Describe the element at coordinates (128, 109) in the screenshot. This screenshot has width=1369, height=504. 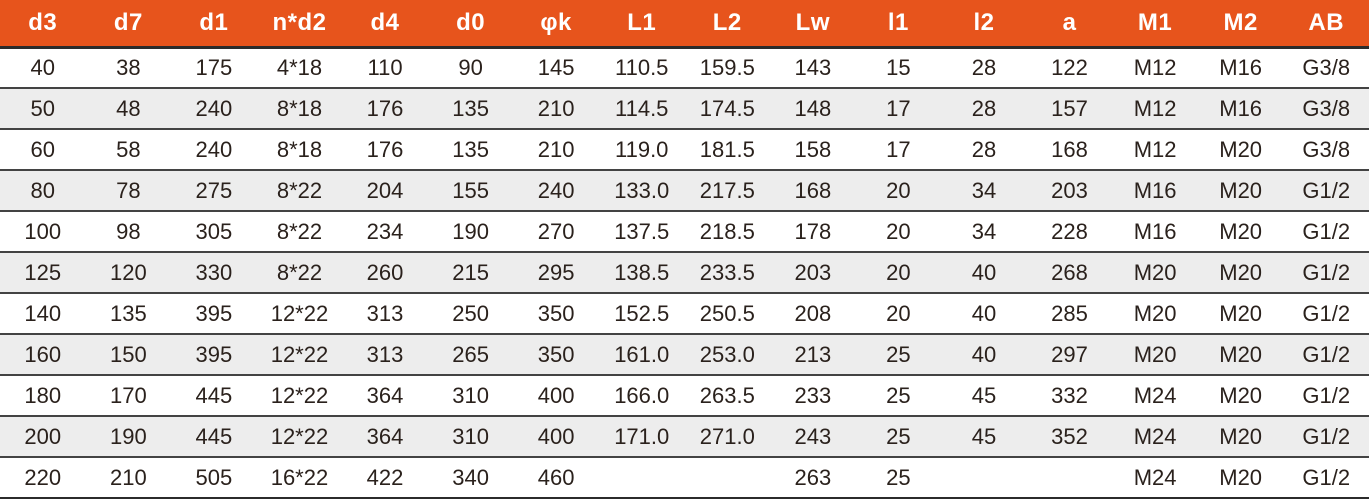
I see `cell-d7: 48` at that location.